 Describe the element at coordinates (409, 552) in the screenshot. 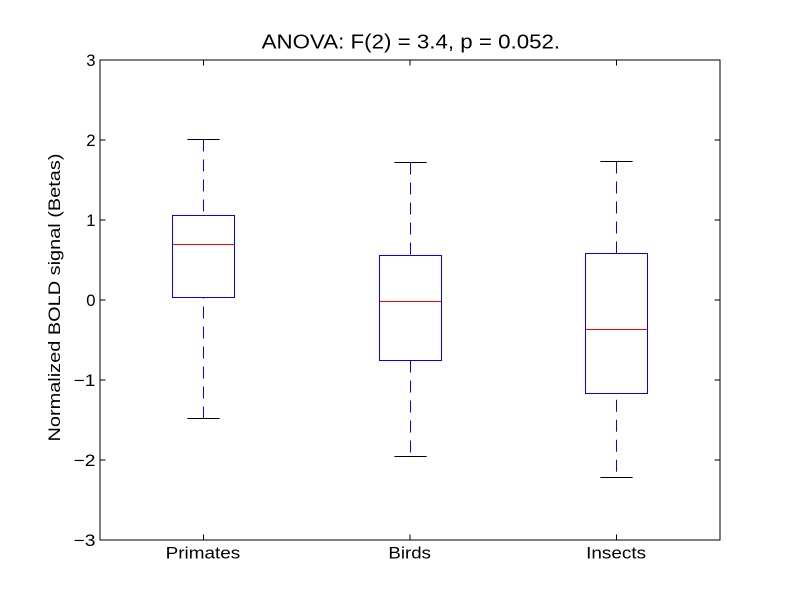

I see `svg-text: Birds` at that location.